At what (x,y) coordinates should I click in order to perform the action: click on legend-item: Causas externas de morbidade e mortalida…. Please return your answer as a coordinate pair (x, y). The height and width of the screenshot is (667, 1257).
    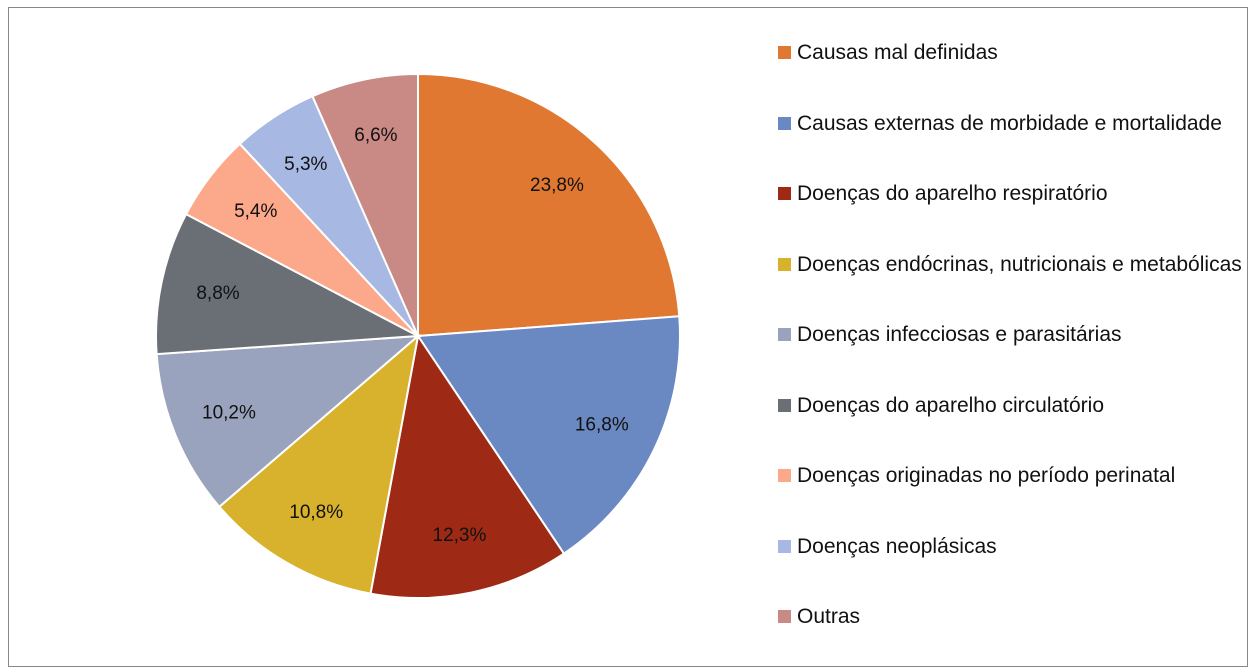
    Looking at the image, I should click on (1010, 123).